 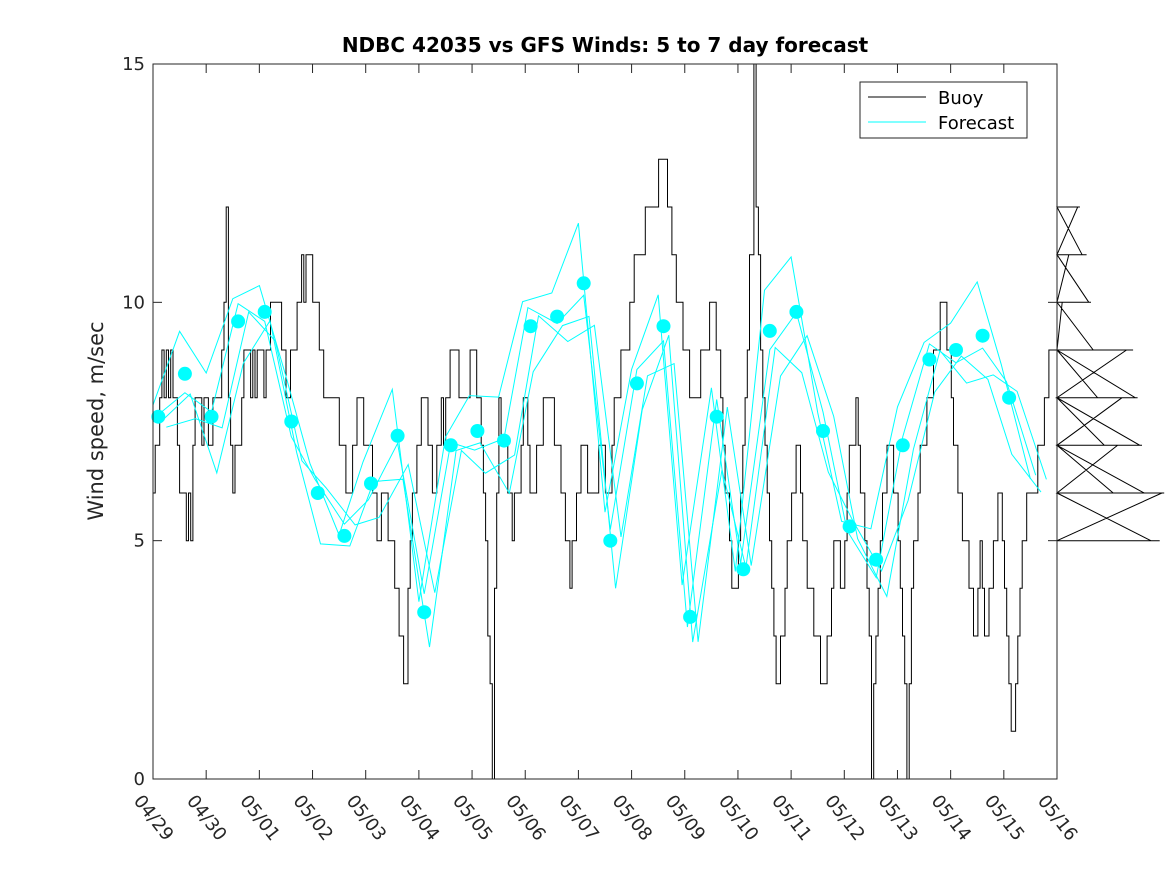 What do you see at coordinates (139, 779) in the screenshot?
I see `y-tick-label: 0` at bounding box center [139, 779].